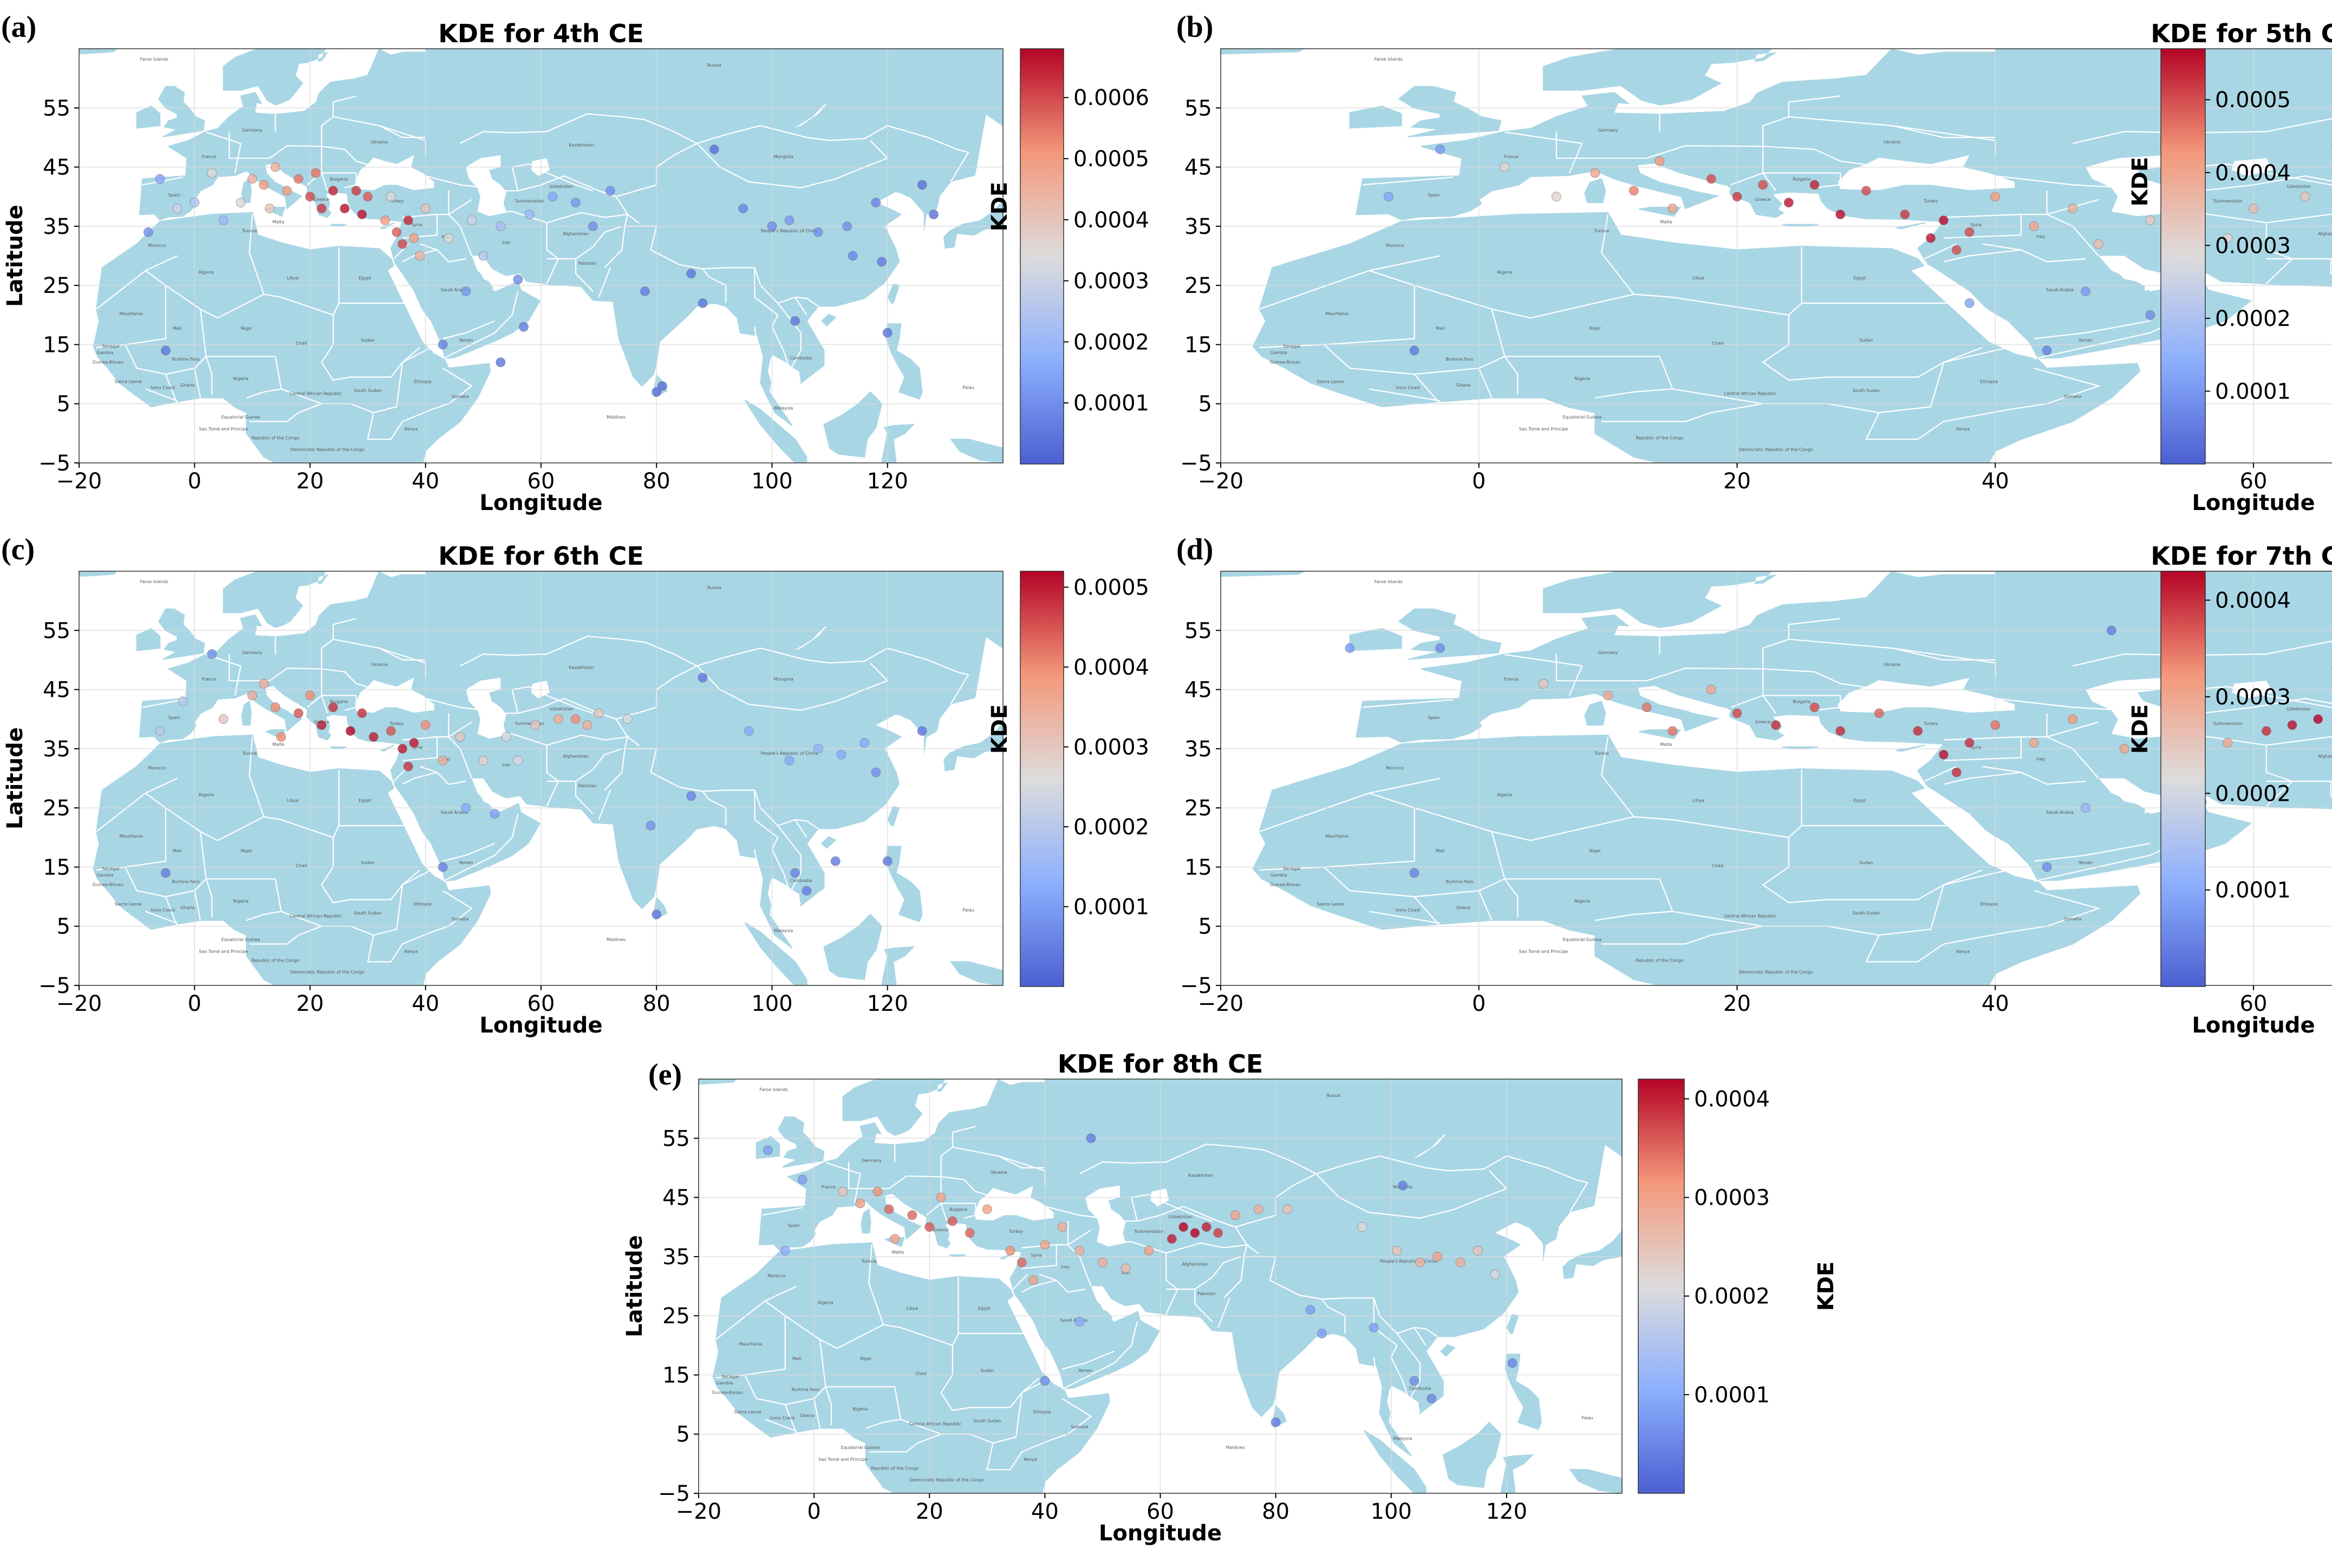  Describe the element at coordinates (2253, 173) in the screenshot. I see `colorbar-tick-label: 0.0004` at that location.